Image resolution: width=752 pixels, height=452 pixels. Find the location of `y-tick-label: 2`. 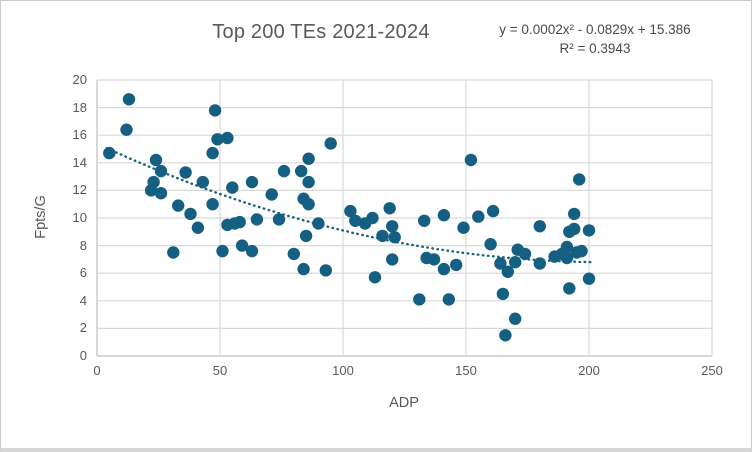

y-tick-label: 2 is located at coordinates (83, 328).